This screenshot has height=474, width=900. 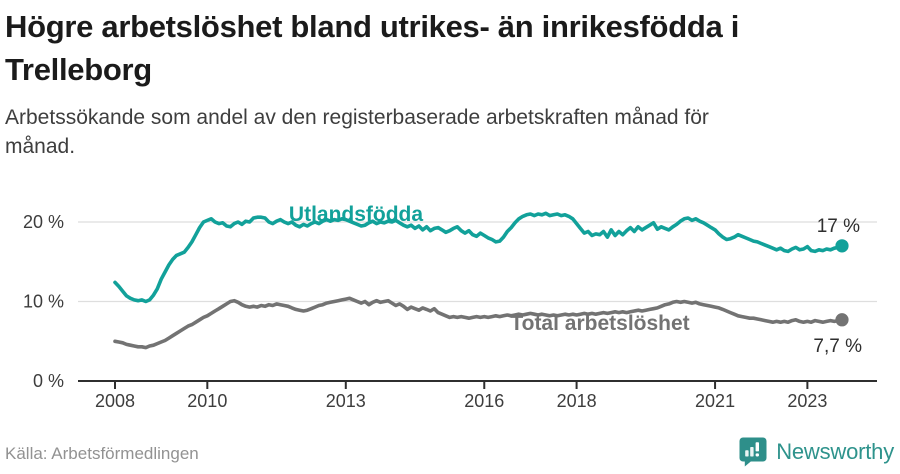 I want to click on y-tick-label: 20 %, so click(x=43, y=222).